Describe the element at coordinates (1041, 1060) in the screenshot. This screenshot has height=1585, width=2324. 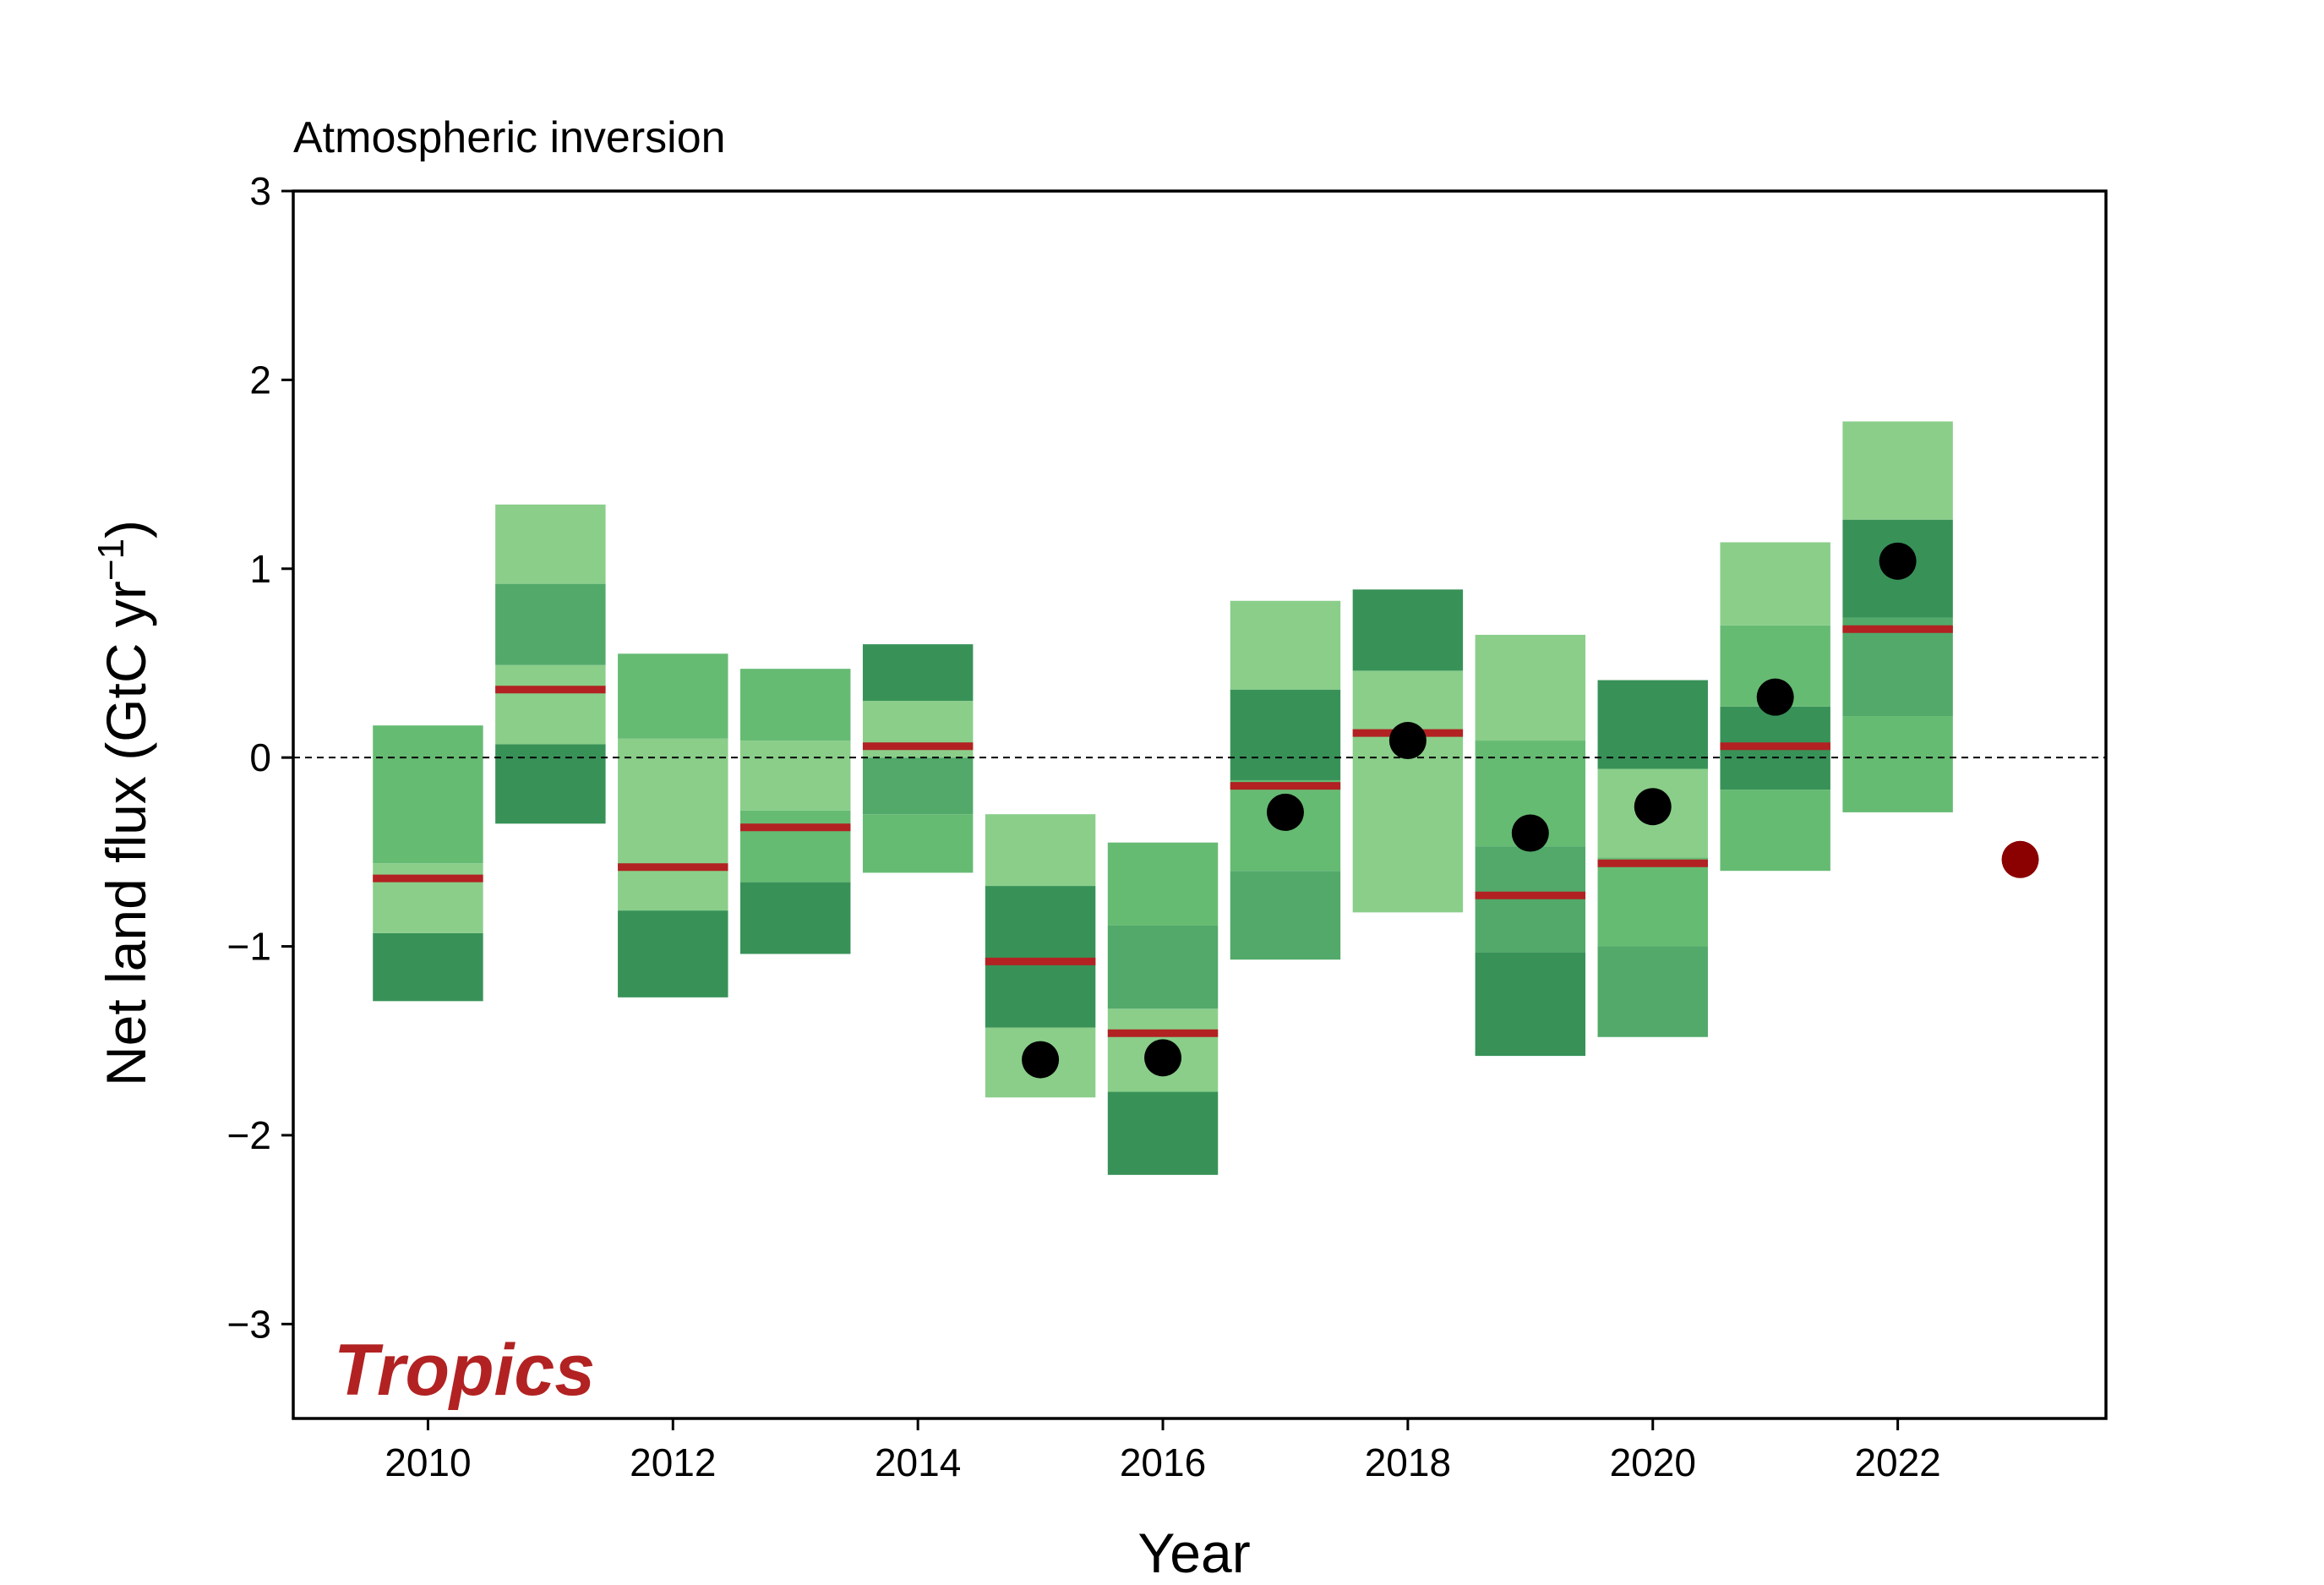
I see `observed-point-2015` at that location.